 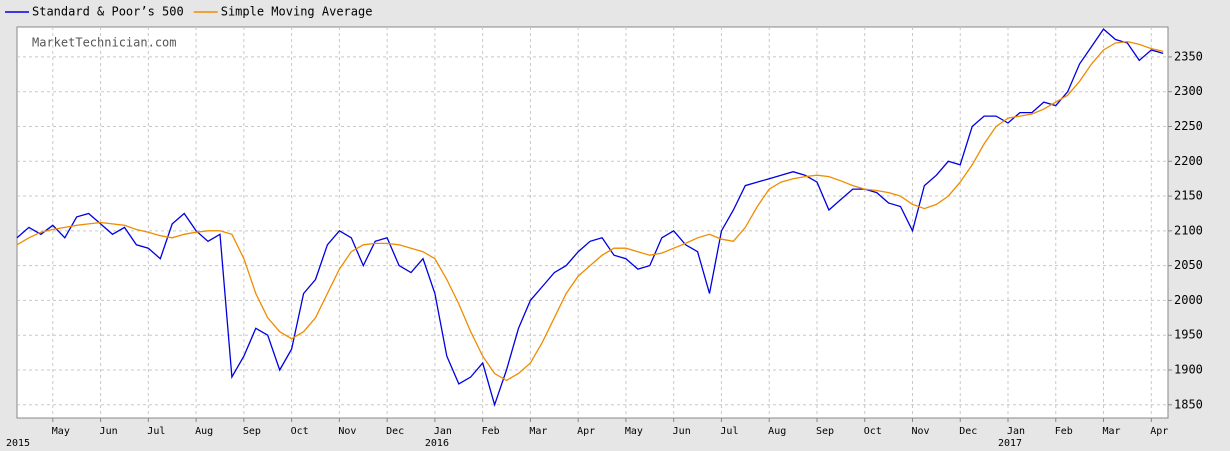 I want to click on y-tick-label: 2250, so click(x=1188, y=126).